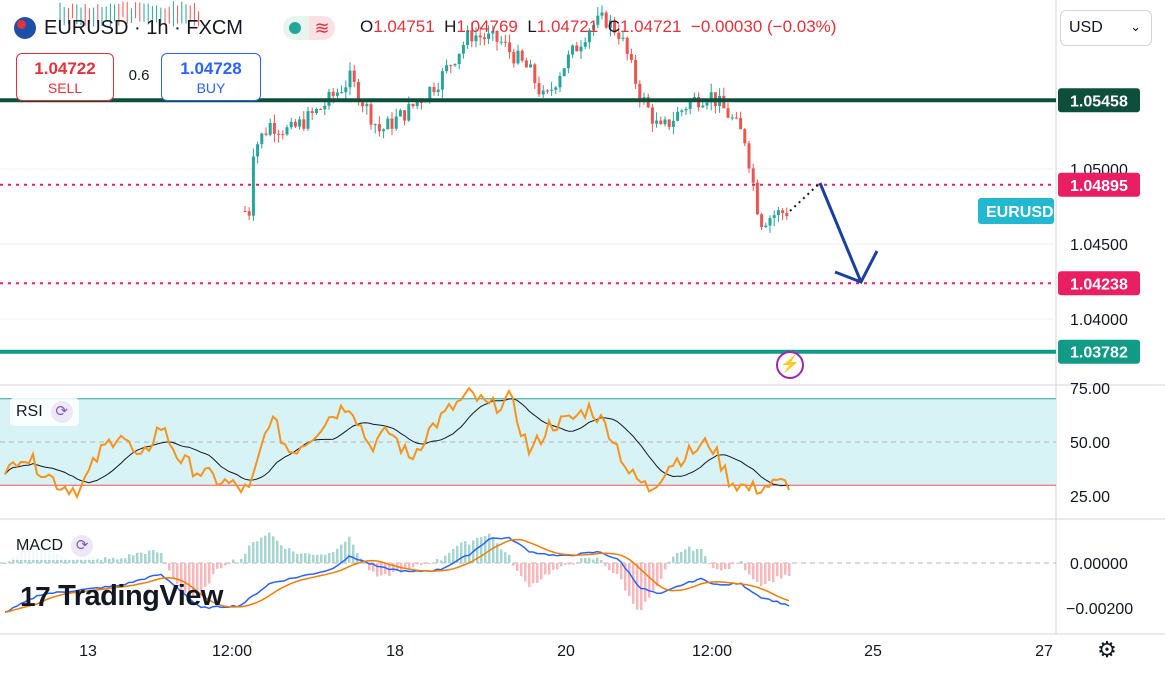 This screenshot has height=677, width=1165. I want to click on rsi-legend: RSI ⟳, so click(44, 412).